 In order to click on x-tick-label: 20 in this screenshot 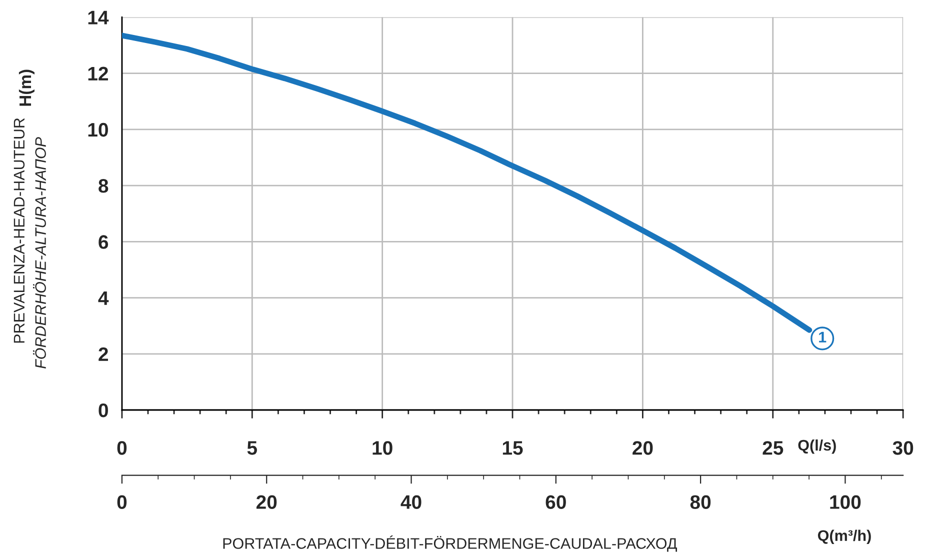, I will do `click(642, 448)`.